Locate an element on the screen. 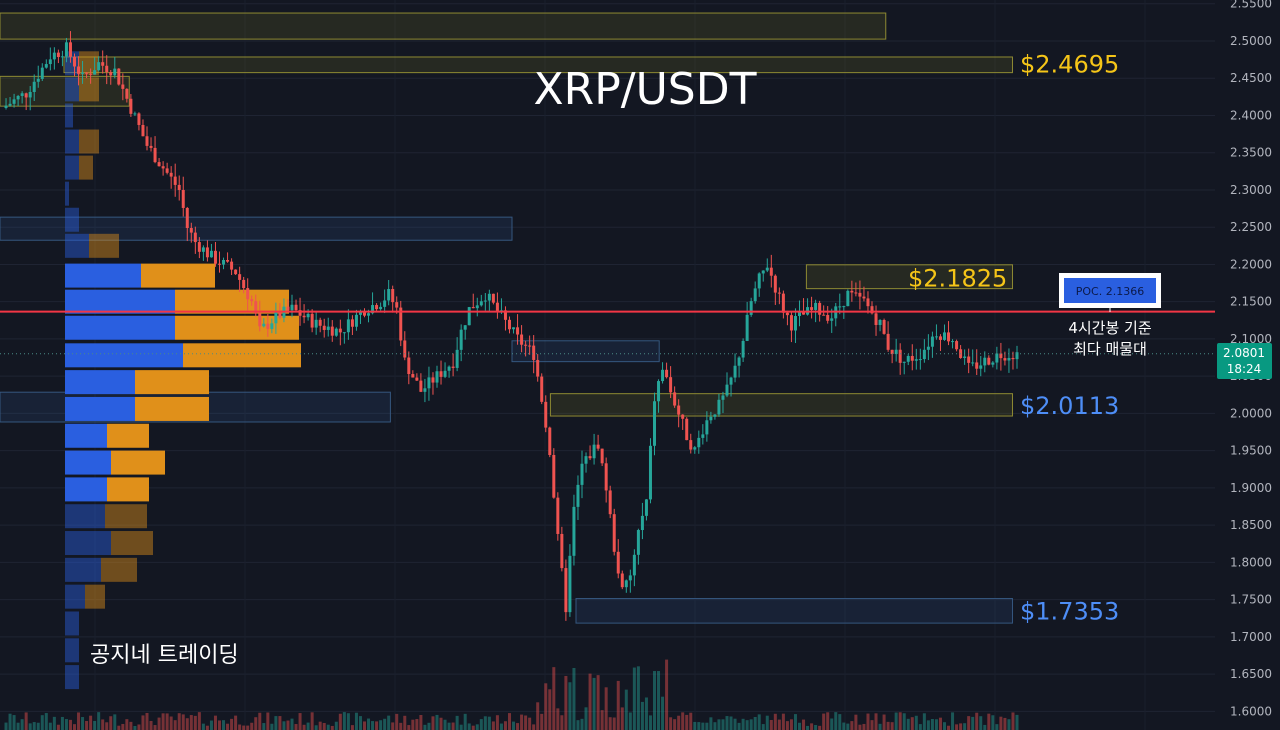  axis-tick-label: 1.7000 is located at coordinates (1251, 637).